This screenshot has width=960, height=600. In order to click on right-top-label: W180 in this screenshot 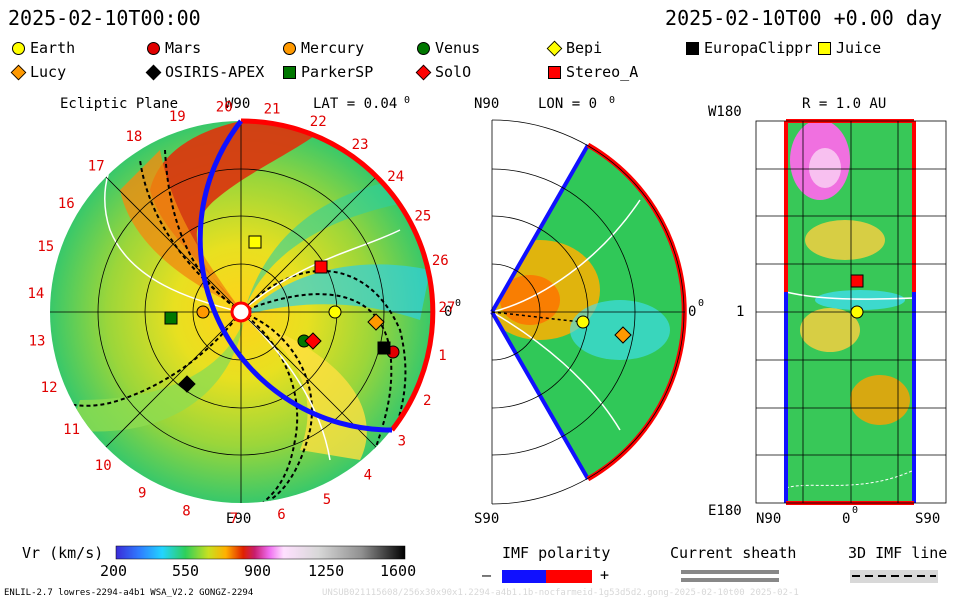, I will do `click(725, 112)`.